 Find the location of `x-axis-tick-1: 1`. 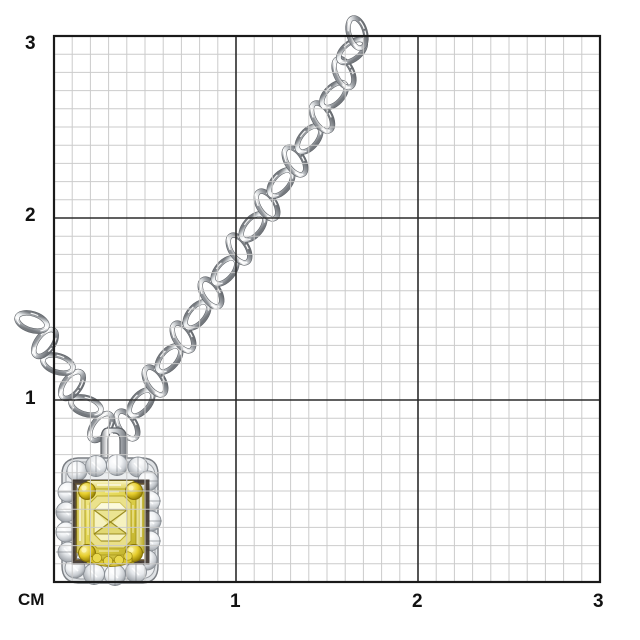

x-axis-tick-1: 1 is located at coordinates (235, 601).